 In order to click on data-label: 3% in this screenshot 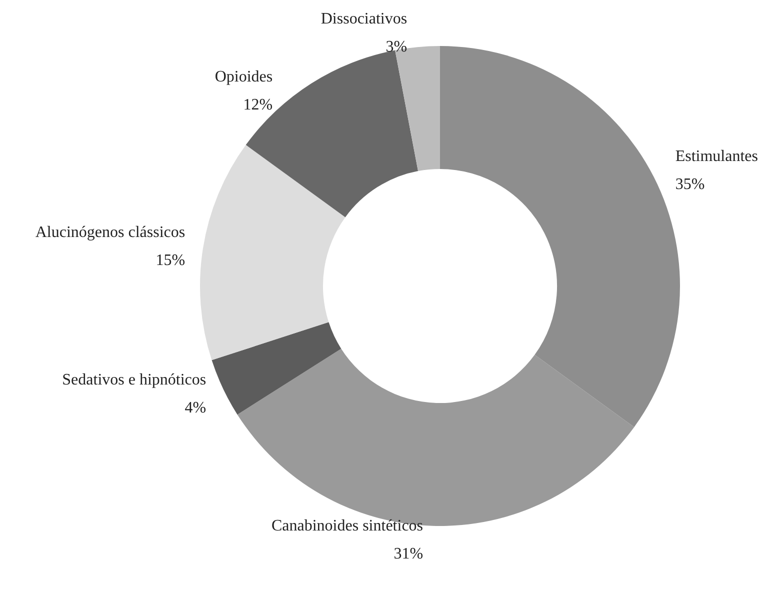, I will do `click(397, 47)`.